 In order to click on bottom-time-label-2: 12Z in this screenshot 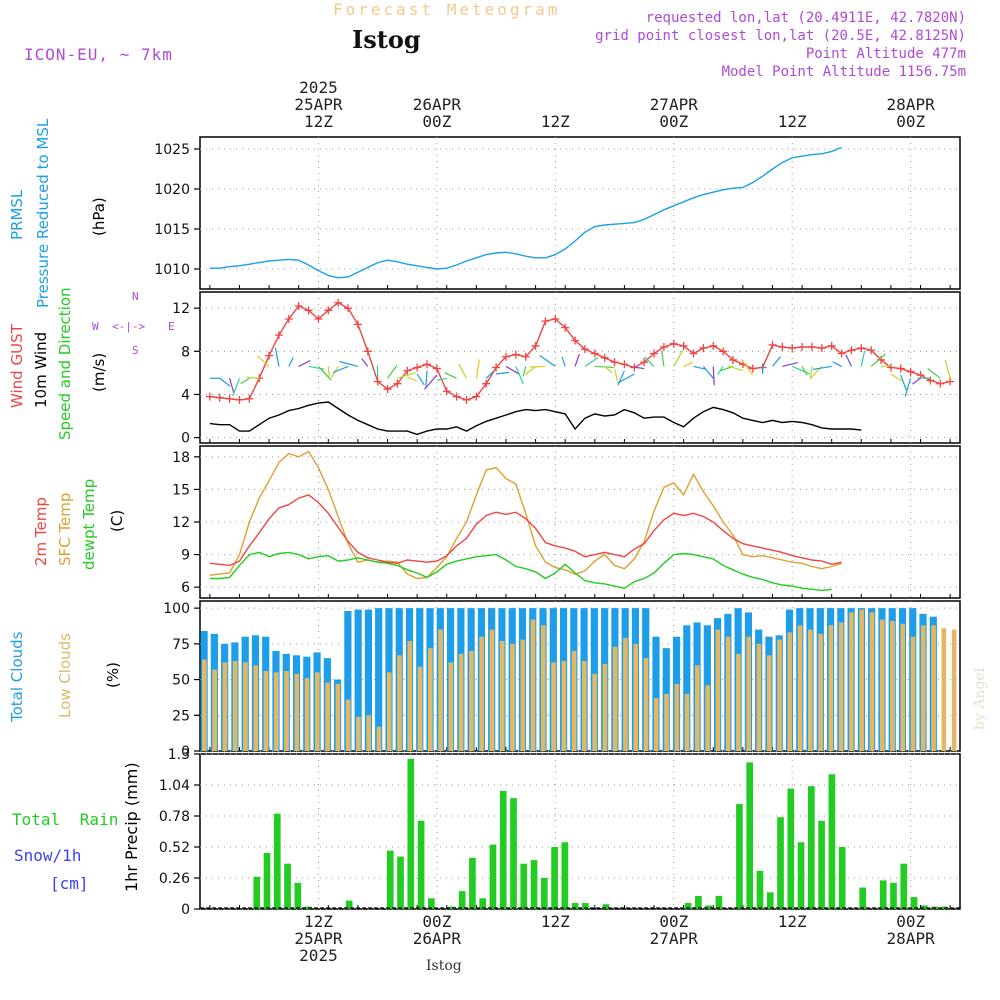, I will do `click(555, 921)`.